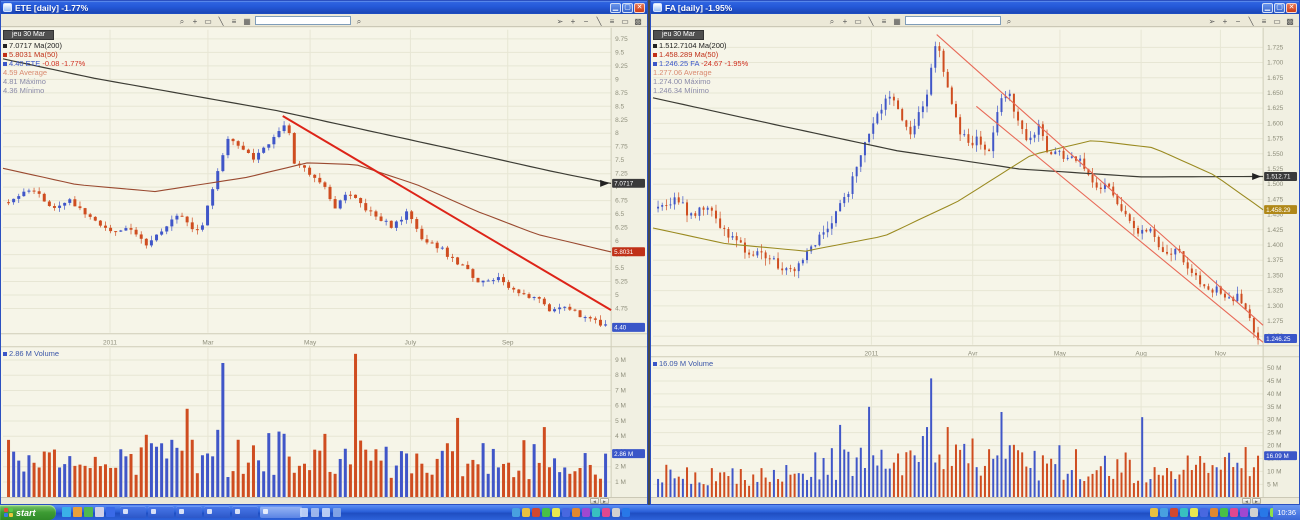 This screenshot has width=1300, height=520. What do you see at coordinates (1275, 47) in the screenshot?
I see `svg-text: 1.725` at bounding box center [1275, 47].